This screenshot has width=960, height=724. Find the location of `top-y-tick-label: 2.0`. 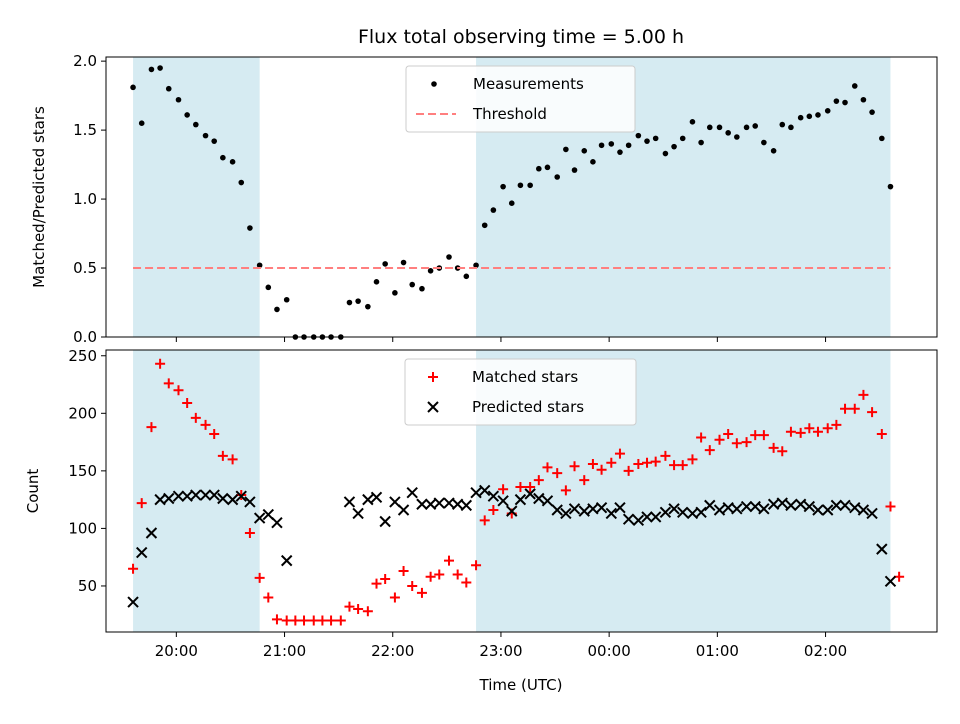

top-y-tick-label: 2.0 is located at coordinates (85, 61).